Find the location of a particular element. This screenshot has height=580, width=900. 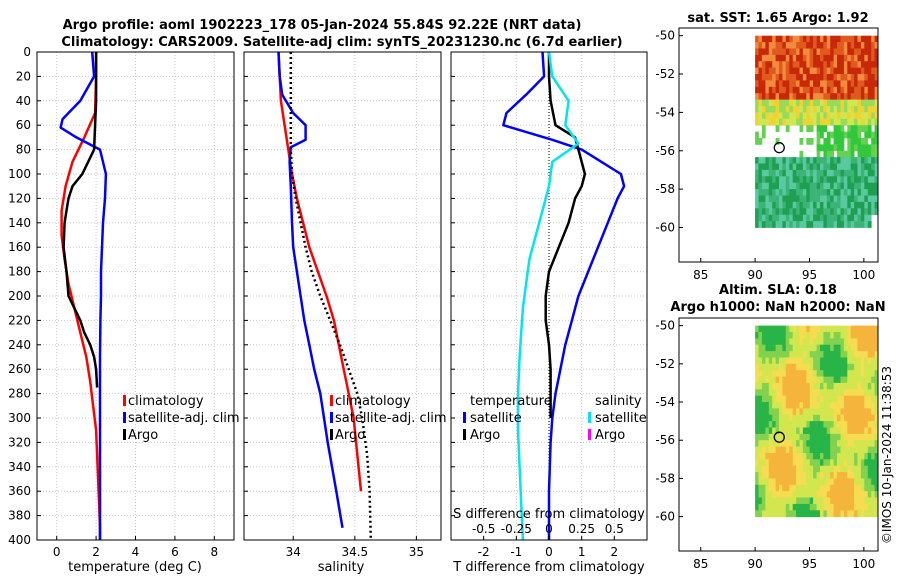

map-x-tick-label: 85 is located at coordinates (700, 564).